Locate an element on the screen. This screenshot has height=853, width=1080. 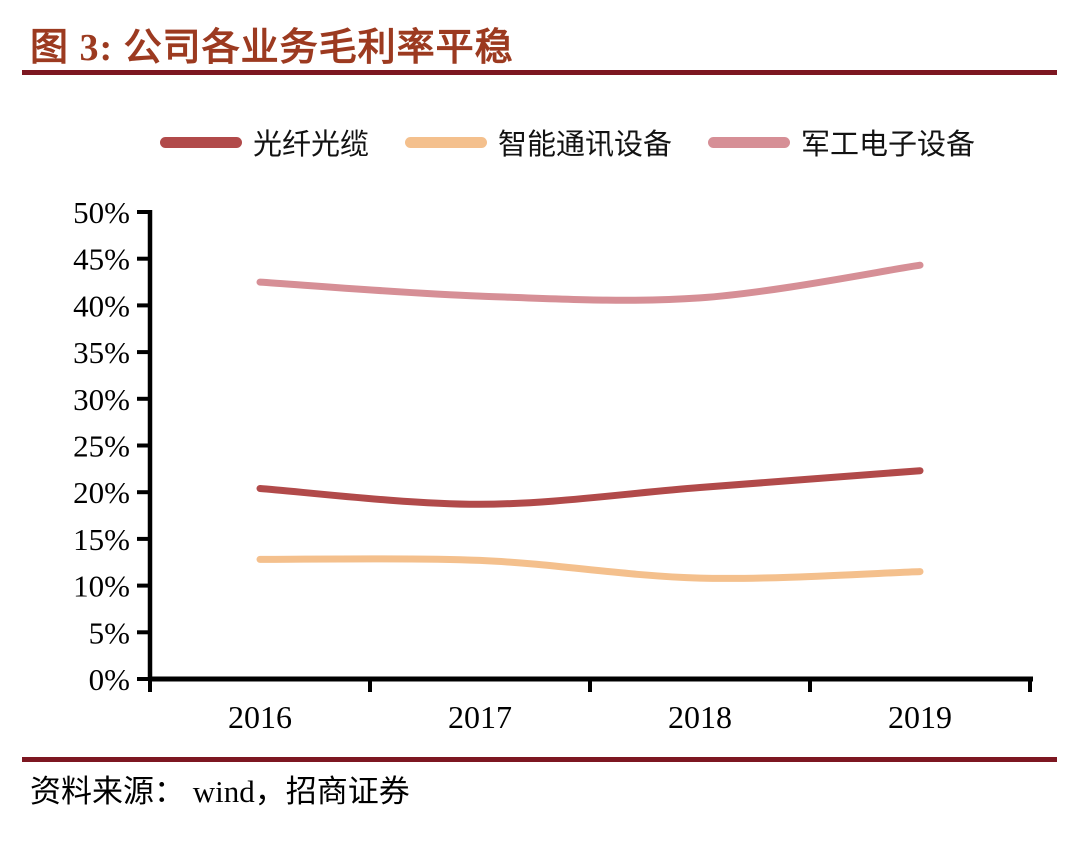
y-tick-label: 45% is located at coordinates (101, 259).